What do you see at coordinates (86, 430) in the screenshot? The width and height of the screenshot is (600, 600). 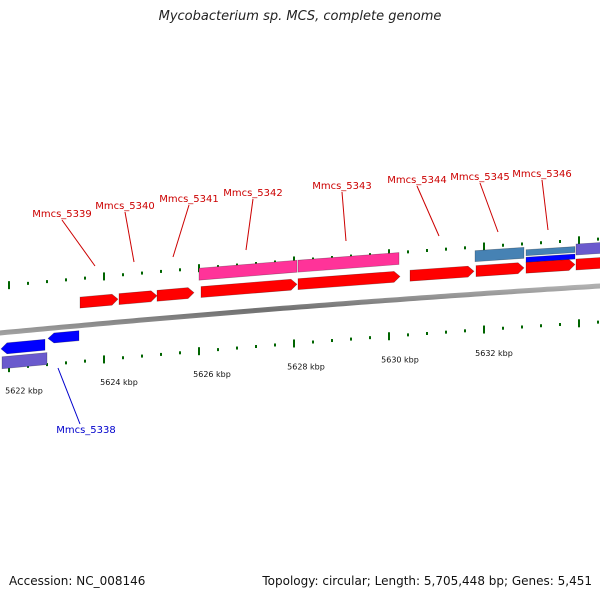 I see `gene-label-mmcs-5338: Mmcs_5338` at bounding box center [86, 430].